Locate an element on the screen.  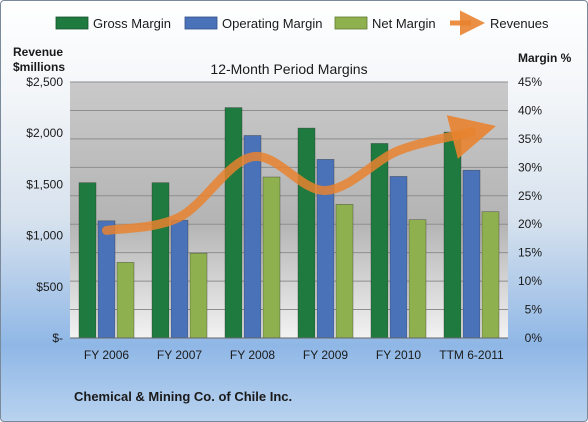
left-tick-label: $500 is located at coordinates (49, 287).